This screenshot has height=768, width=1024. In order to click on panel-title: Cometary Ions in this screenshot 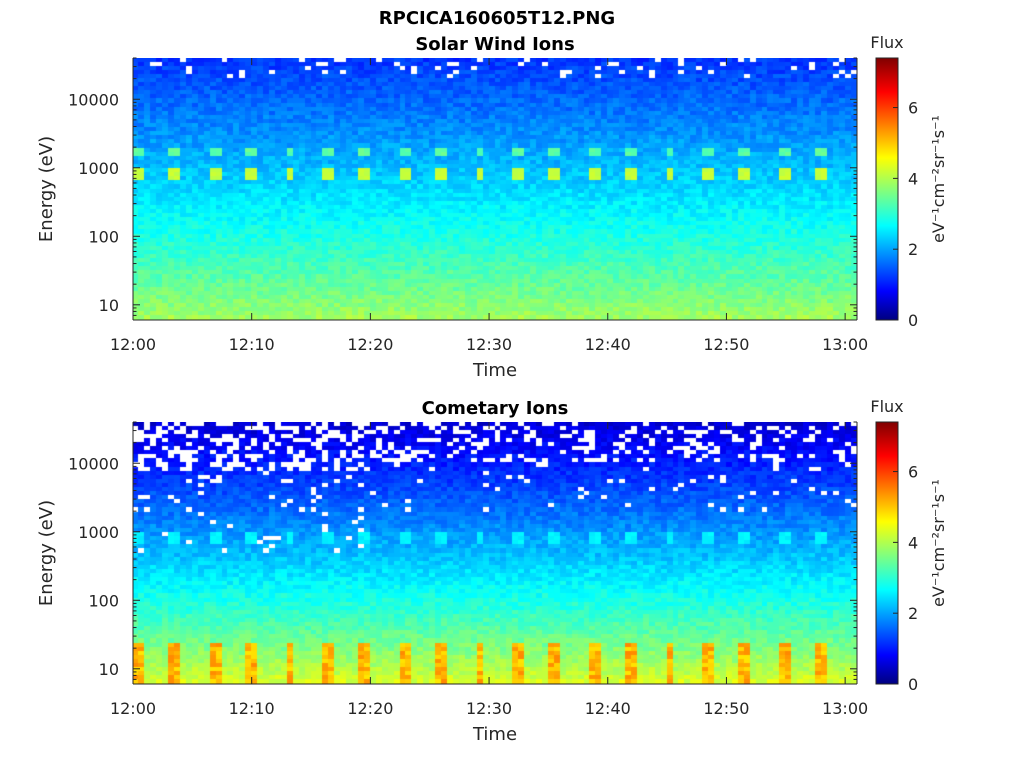, I will do `click(495, 408)`.